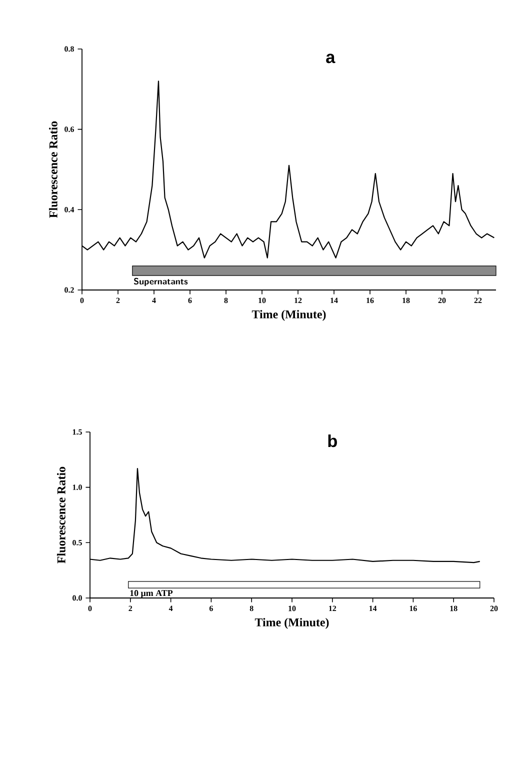 This screenshot has width=532, height=770. I want to click on chart-title: b, so click(332, 441).